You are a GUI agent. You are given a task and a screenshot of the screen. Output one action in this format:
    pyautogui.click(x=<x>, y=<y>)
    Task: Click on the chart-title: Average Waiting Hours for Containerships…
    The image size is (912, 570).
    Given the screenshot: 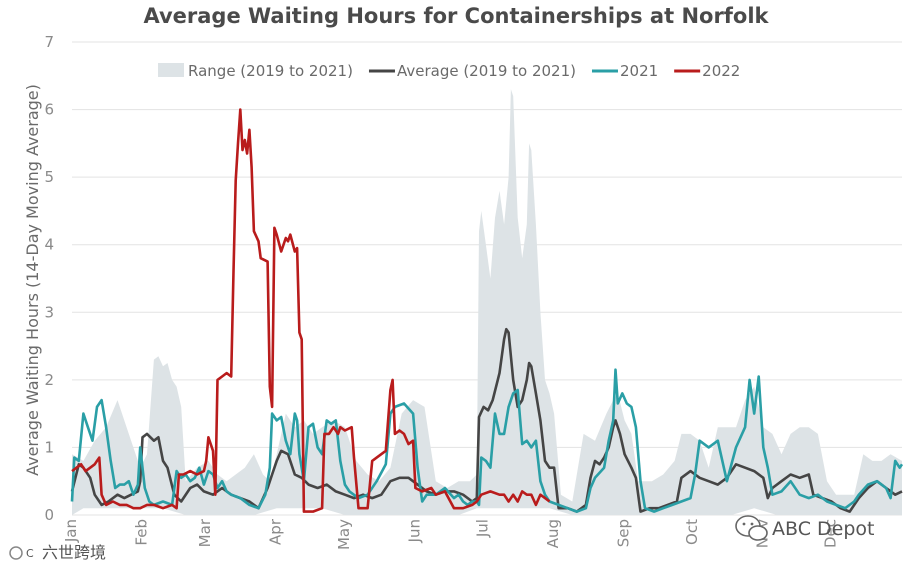 What is the action you would take?
    pyautogui.click(x=456, y=16)
    